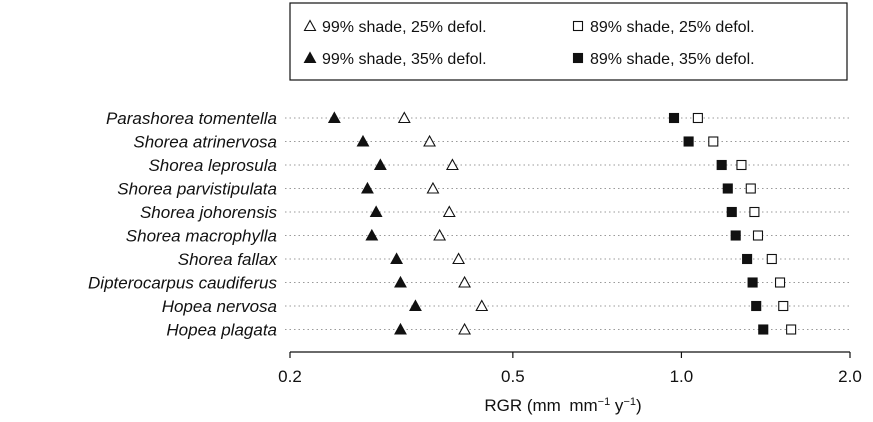  Describe the element at coordinates (850, 376) in the screenshot. I see `x-tick-label: 2.0` at that location.